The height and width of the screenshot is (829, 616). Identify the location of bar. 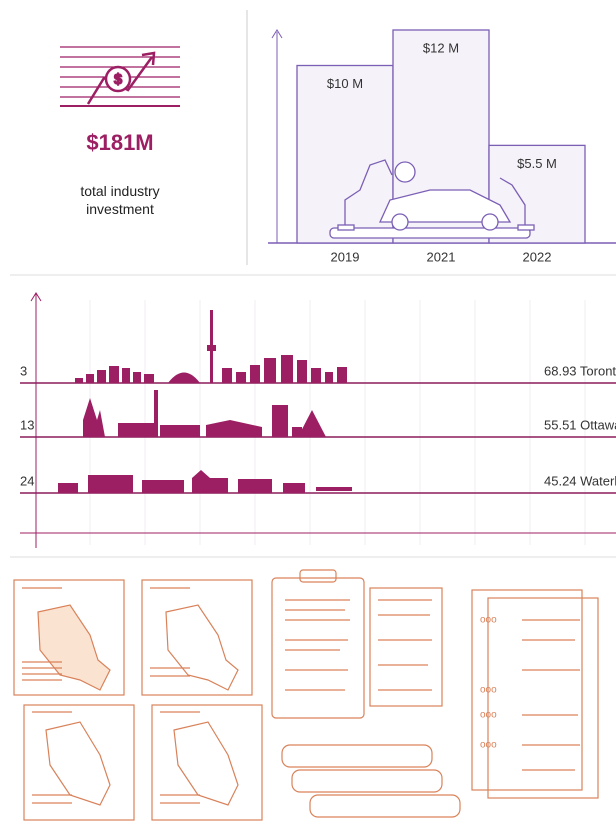
(537, 194).